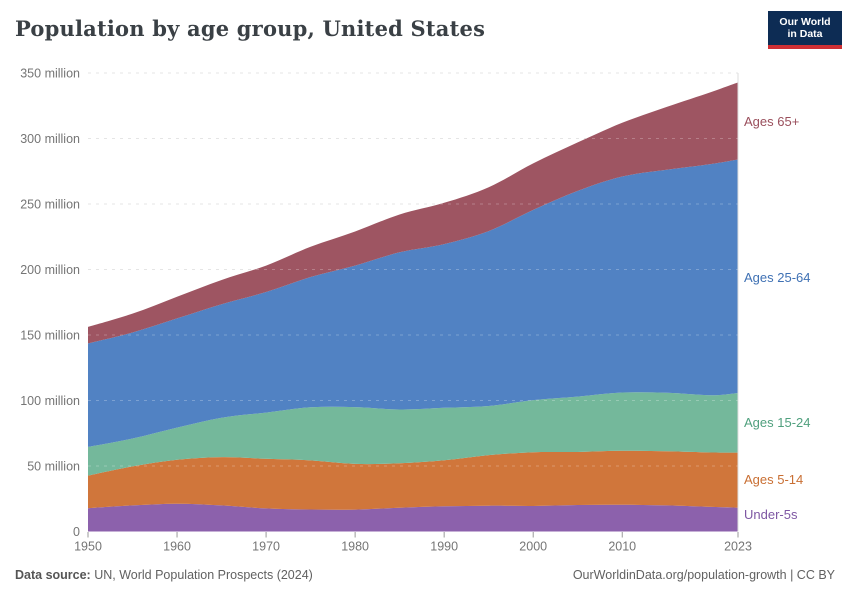 The image size is (850, 600). I want to click on owid-logo-line2: in Data, so click(805, 34).